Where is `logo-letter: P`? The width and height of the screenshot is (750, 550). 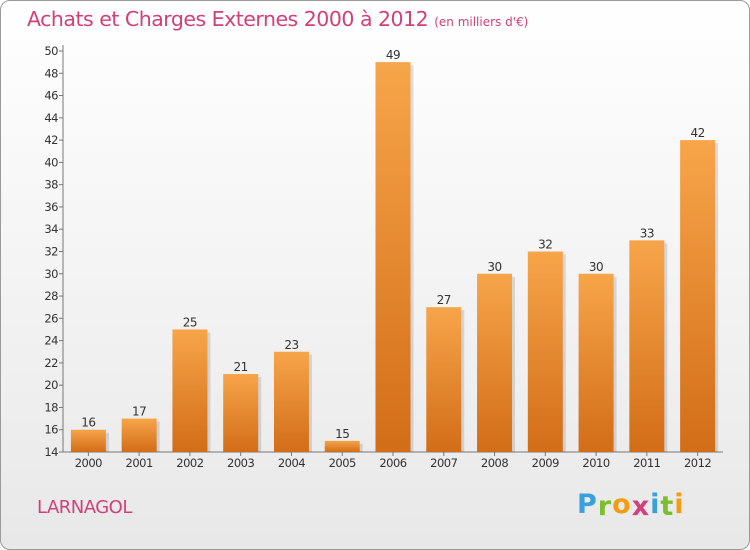 logo-letter: P is located at coordinates (587, 504).